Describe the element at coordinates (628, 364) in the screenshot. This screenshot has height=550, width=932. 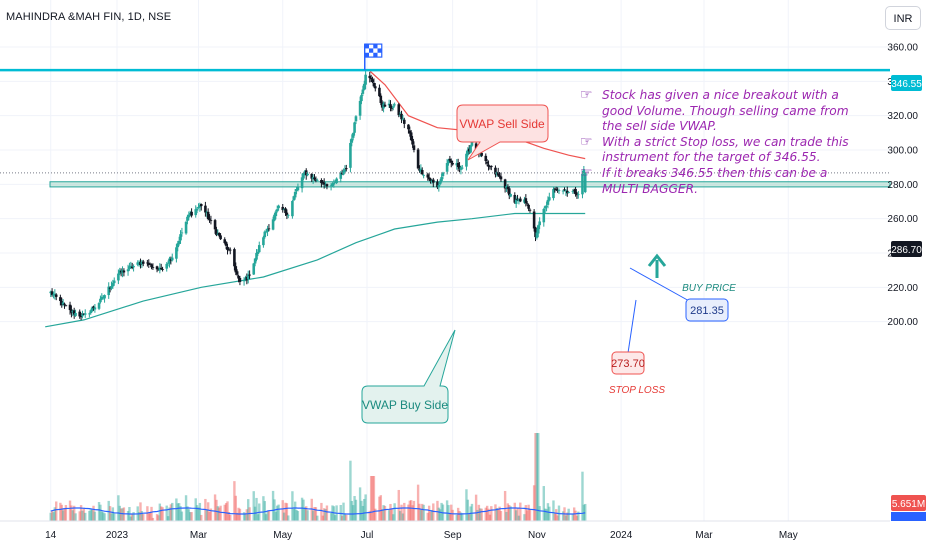
I see `stop-loss-value: 273.70` at that location.